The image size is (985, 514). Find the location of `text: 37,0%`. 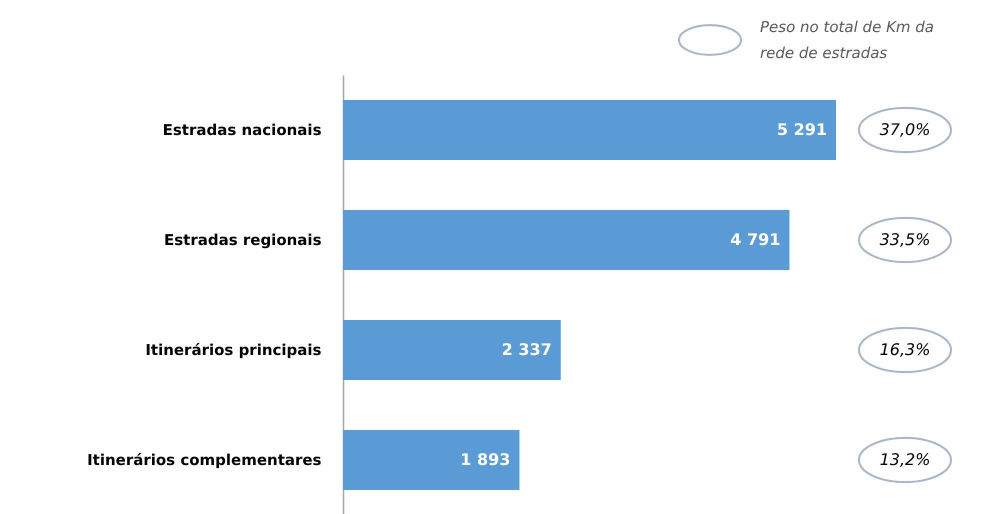

text: 37,0% is located at coordinates (905, 129).